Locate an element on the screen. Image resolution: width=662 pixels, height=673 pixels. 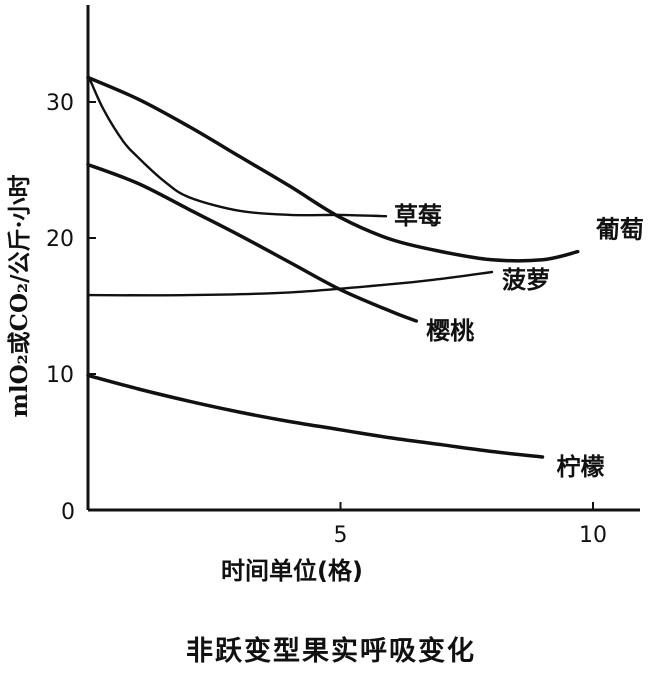
y-tick-label: 20 is located at coordinates (60, 239).